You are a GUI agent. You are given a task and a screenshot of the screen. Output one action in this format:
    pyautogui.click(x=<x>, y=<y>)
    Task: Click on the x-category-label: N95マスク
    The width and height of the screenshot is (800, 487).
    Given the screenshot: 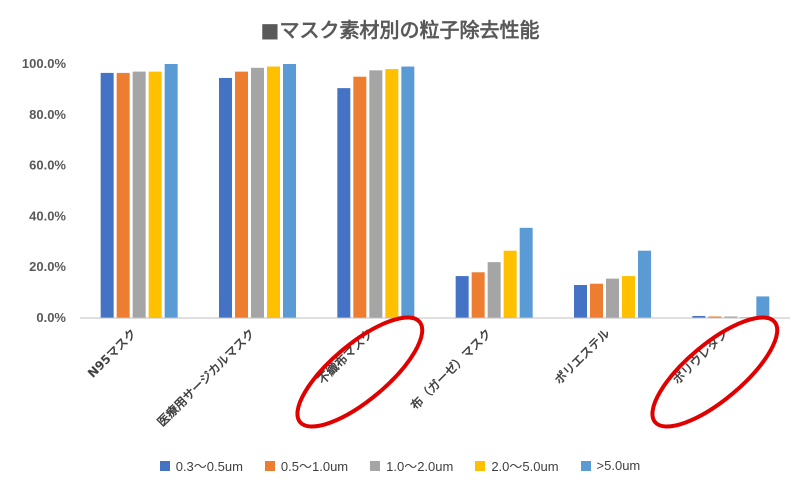 What is the action you would take?
    pyautogui.click(x=112, y=353)
    